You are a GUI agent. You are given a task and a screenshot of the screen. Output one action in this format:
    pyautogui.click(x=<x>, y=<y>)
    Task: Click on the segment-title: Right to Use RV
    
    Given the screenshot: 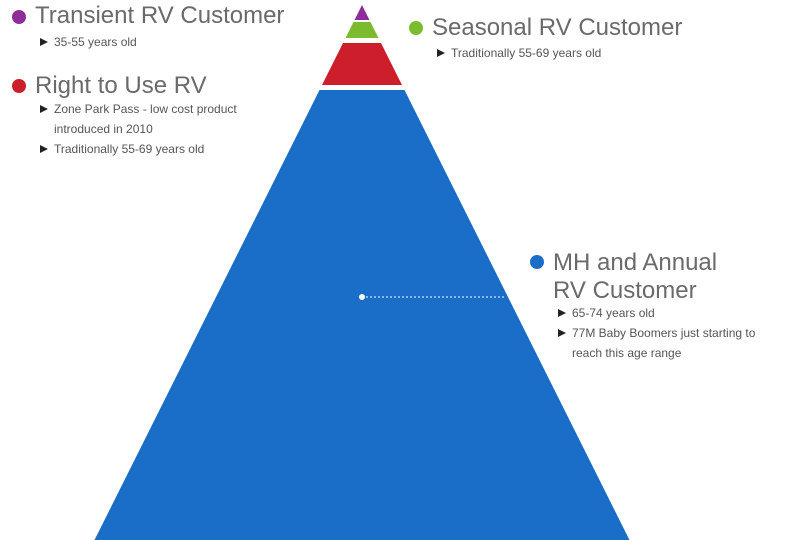 What is the action you would take?
    pyautogui.click(x=121, y=85)
    